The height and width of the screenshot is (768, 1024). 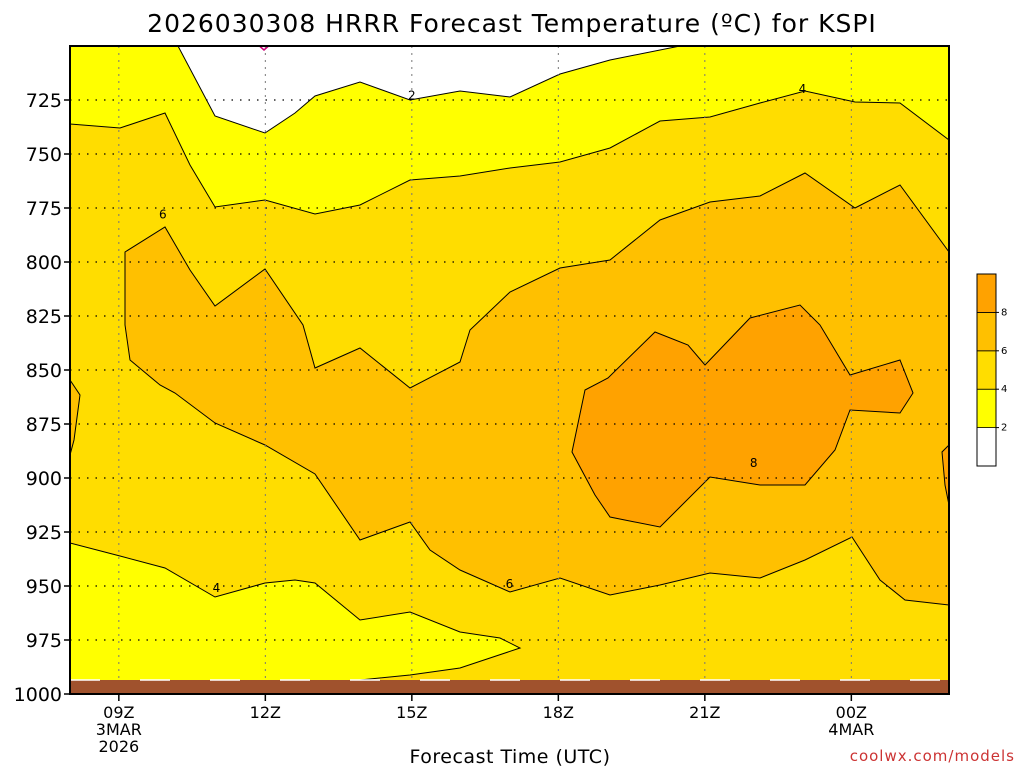 What do you see at coordinates (44, 479) in the screenshot?
I see `y-tick-label-900: 900` at bounding box center [44, 479].